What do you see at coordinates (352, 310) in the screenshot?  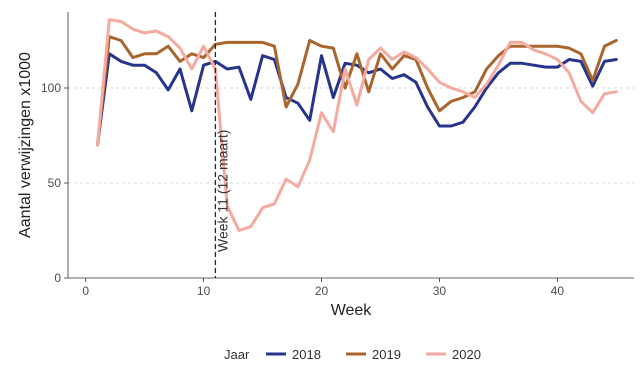 I see `x-axis-title: Week` at bounding box center [352, 310].